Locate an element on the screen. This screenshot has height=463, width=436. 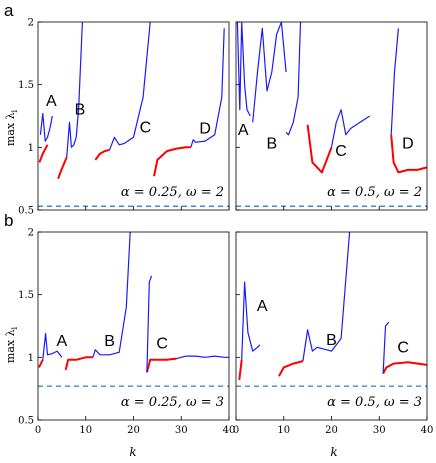
panel-caption: α = 0.5, ω = 3 is located at coordinates (374, 402).